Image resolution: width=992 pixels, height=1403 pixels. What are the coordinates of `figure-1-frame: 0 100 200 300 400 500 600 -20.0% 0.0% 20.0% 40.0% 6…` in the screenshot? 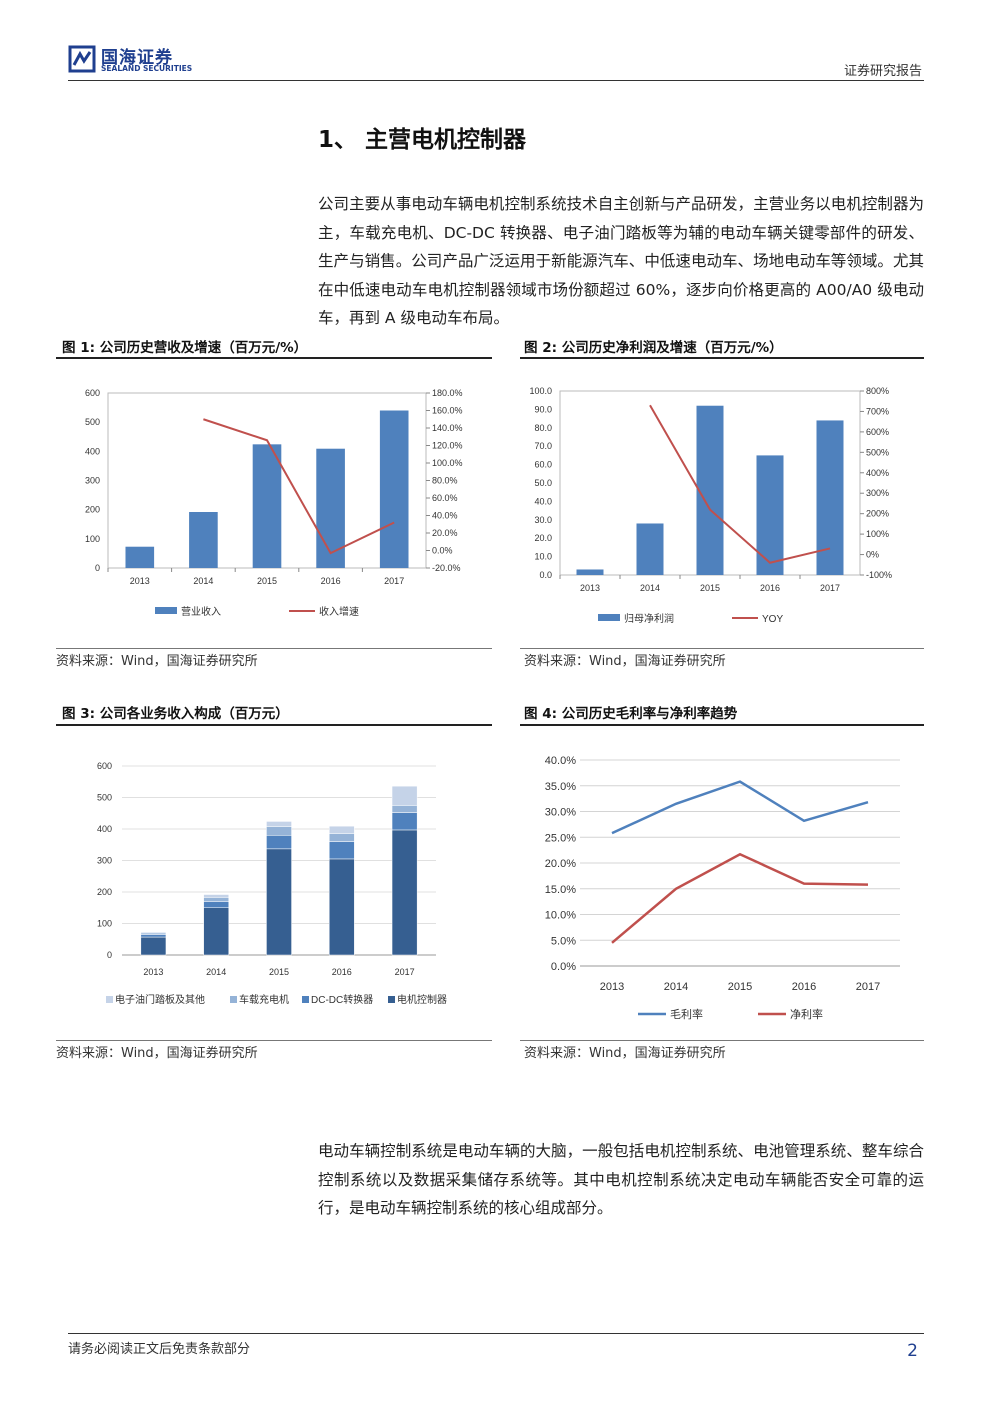 It's located at (274, 503).